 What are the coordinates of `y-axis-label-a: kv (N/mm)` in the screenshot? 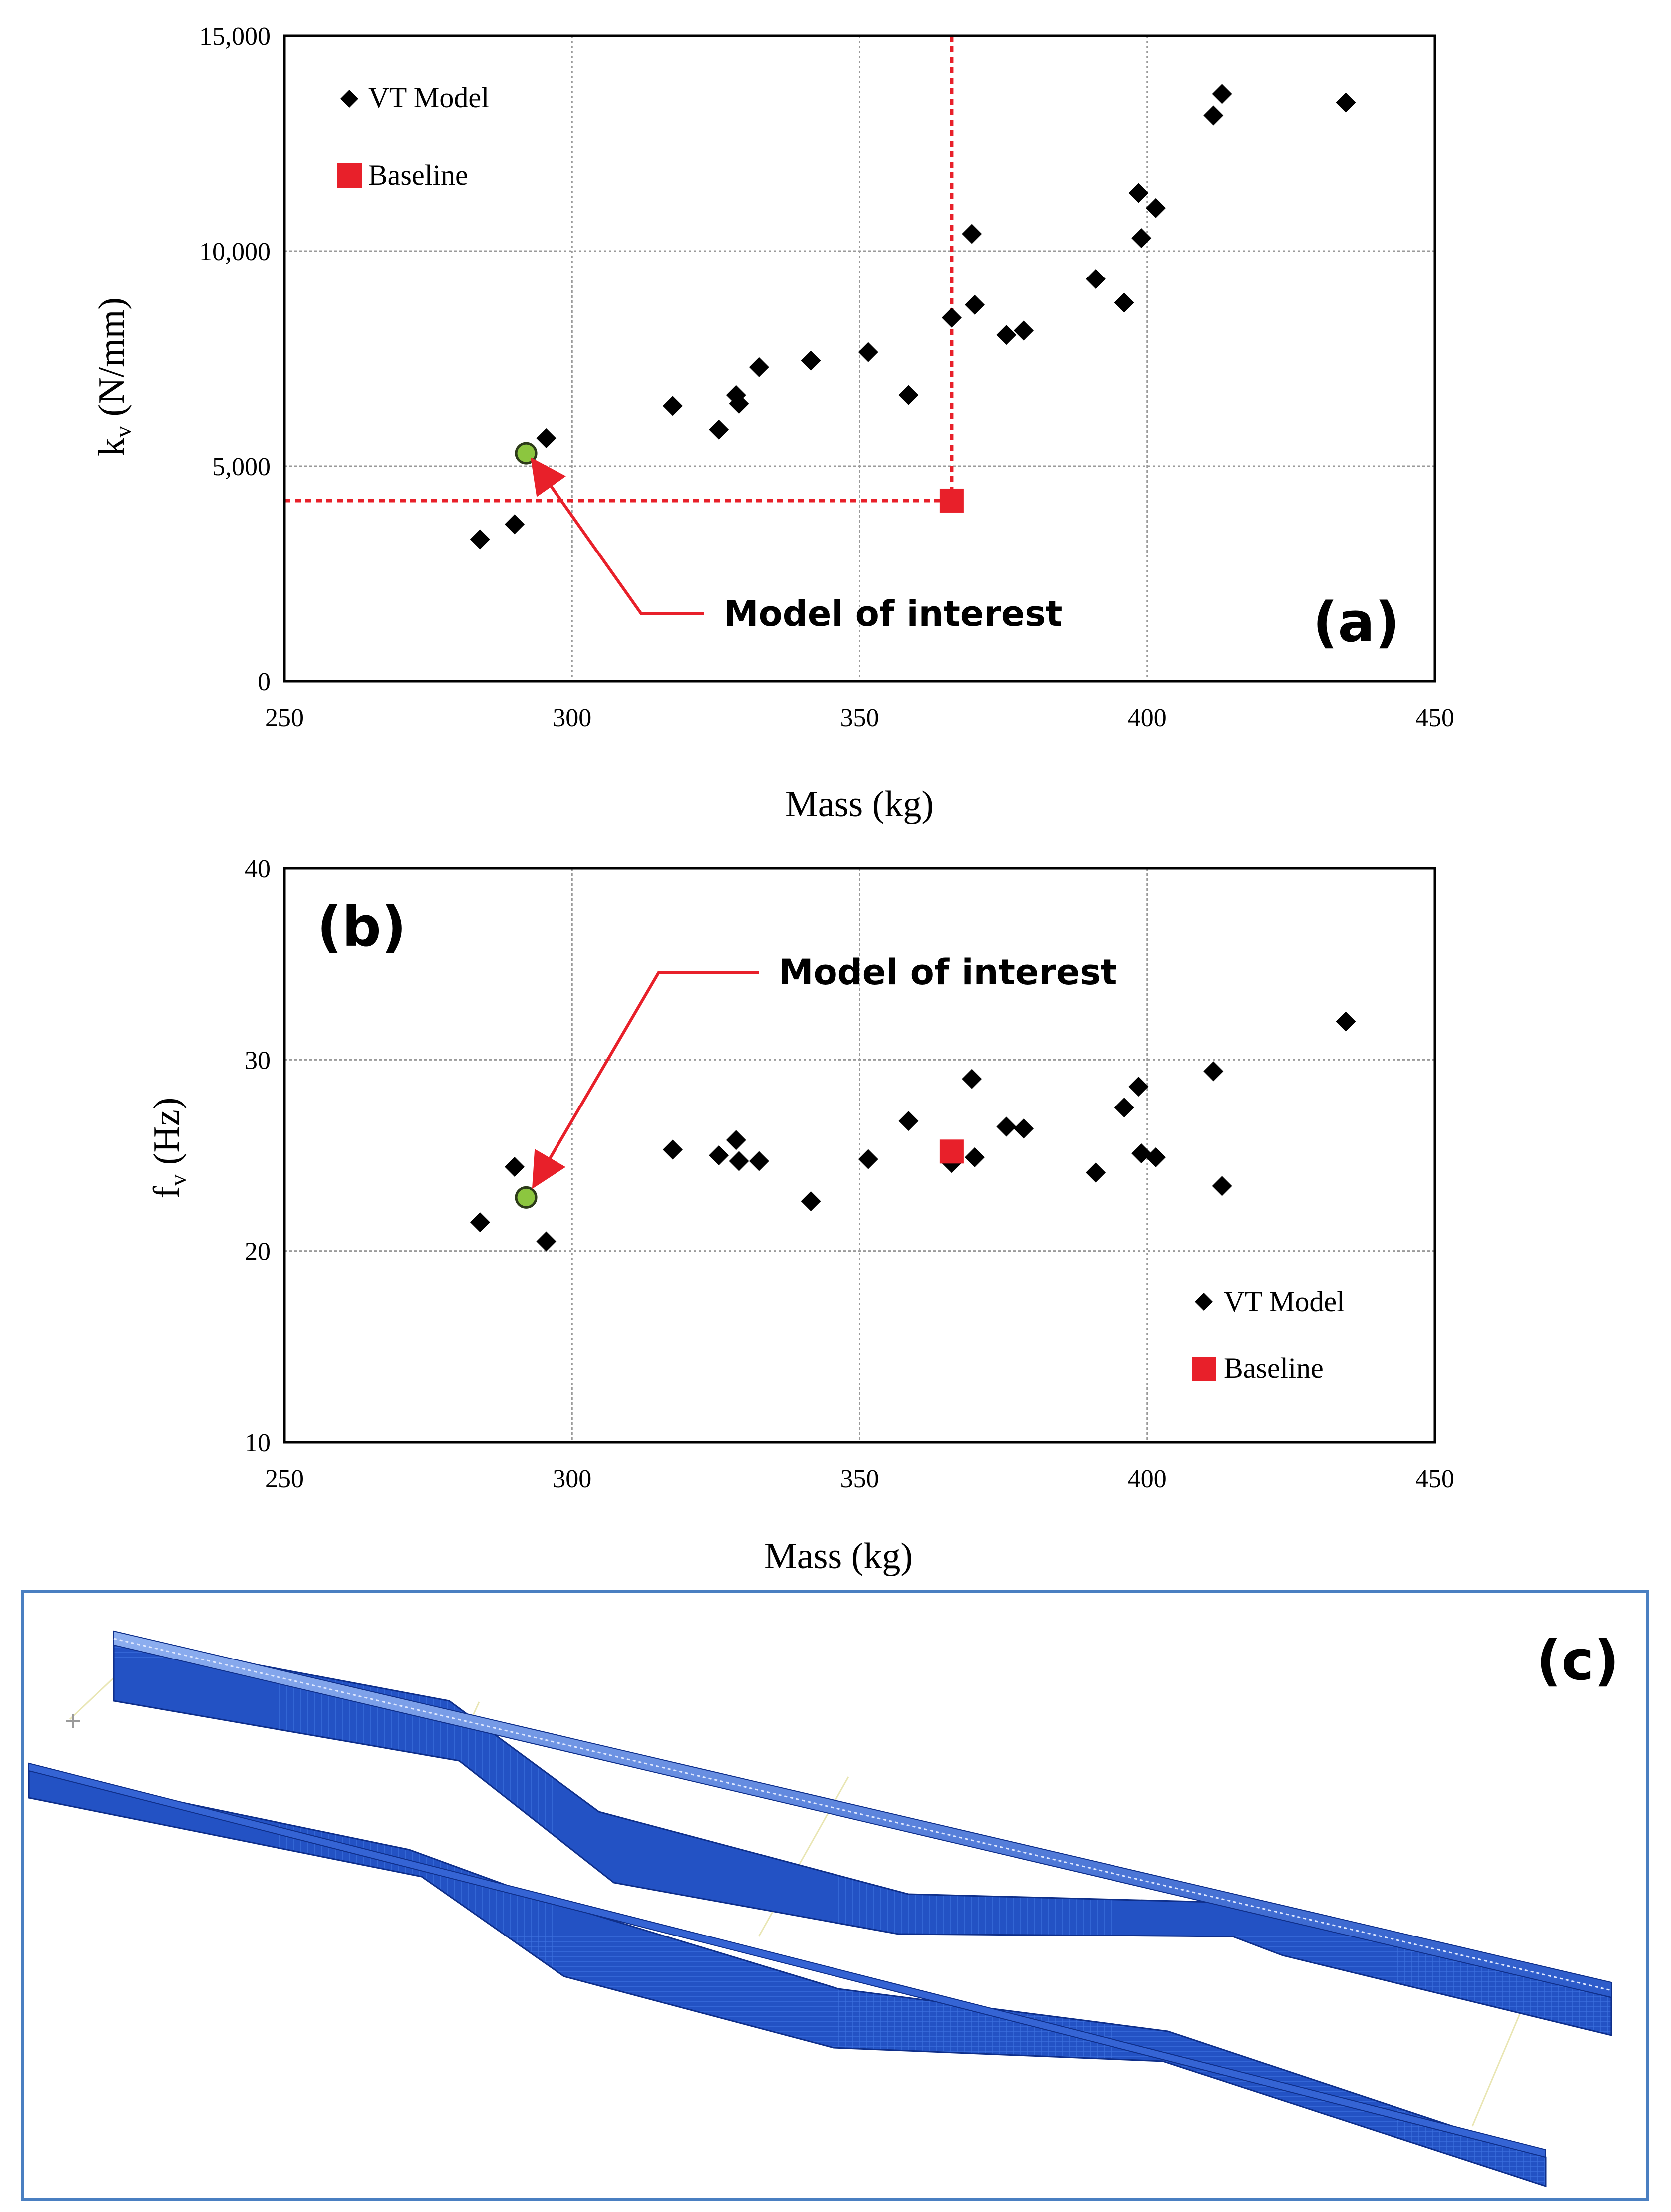 It's located at (113, 376).